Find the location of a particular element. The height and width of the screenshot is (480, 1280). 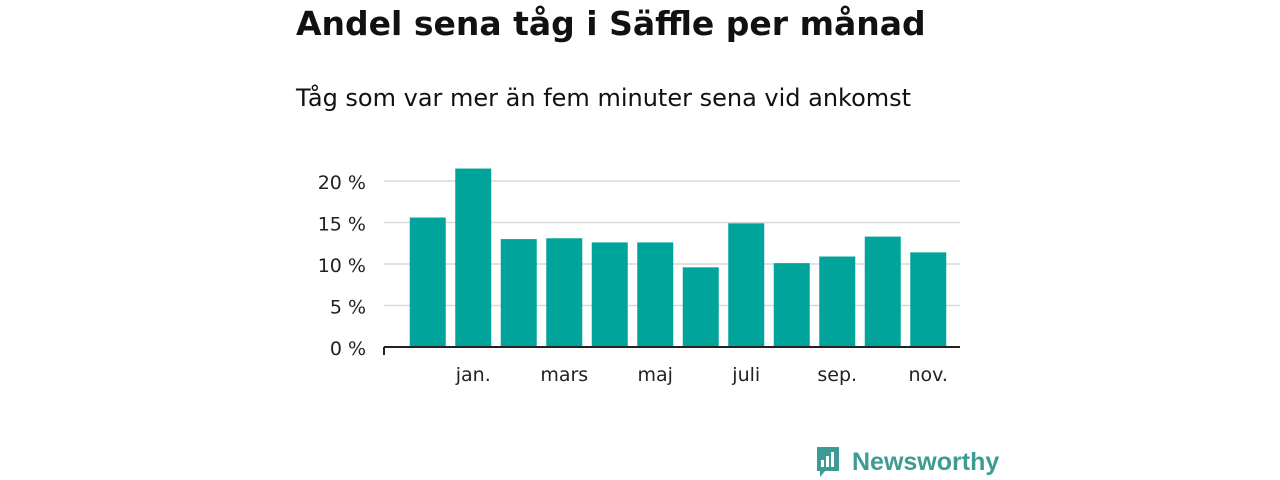

y-tick-label: 20 % is located at coordinates (342, 183).